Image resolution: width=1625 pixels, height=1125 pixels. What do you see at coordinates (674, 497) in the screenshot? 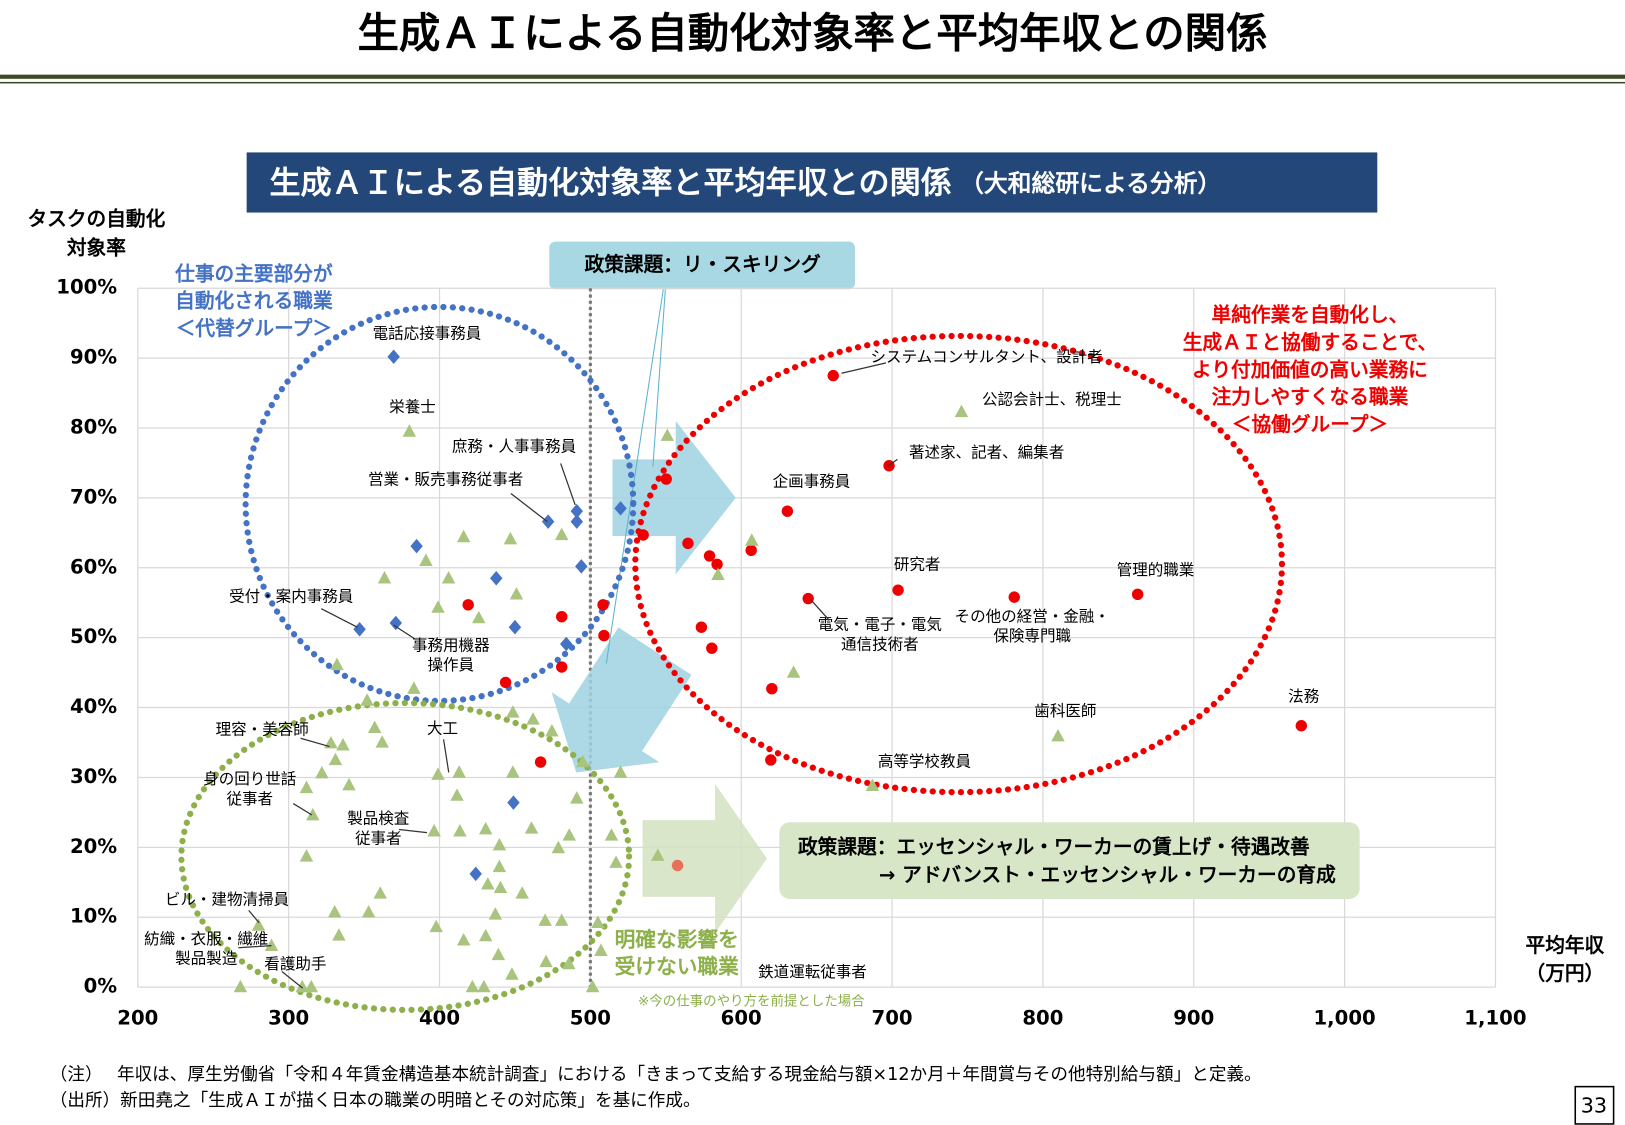
I see `arrow` at bounding box center [674, 497].